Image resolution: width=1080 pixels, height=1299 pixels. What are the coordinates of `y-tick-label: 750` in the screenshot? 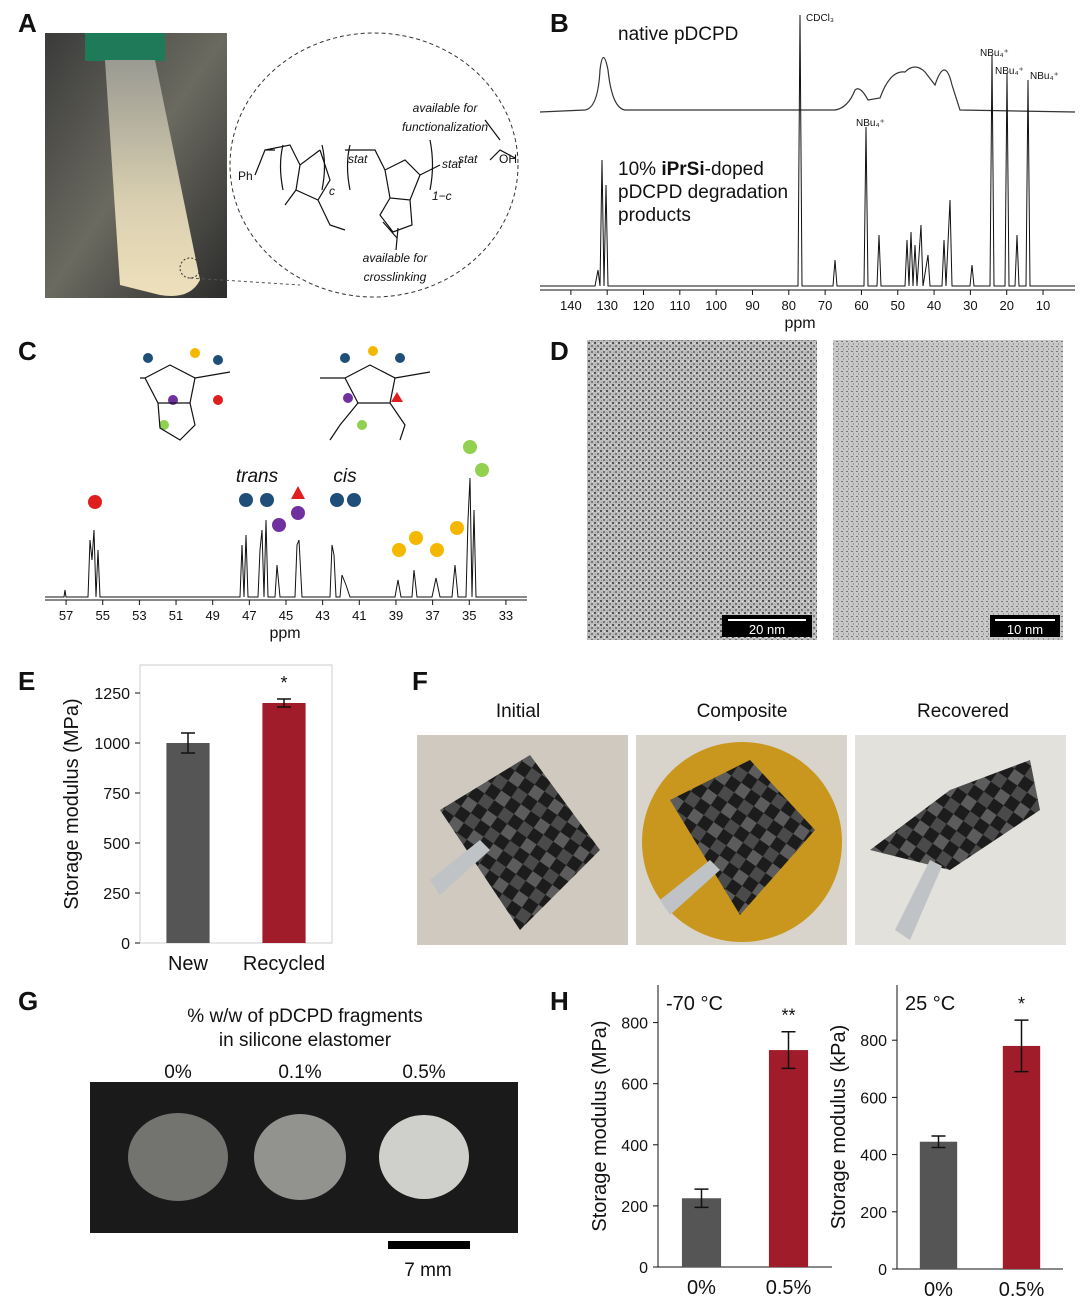 It's located at (116, 794).